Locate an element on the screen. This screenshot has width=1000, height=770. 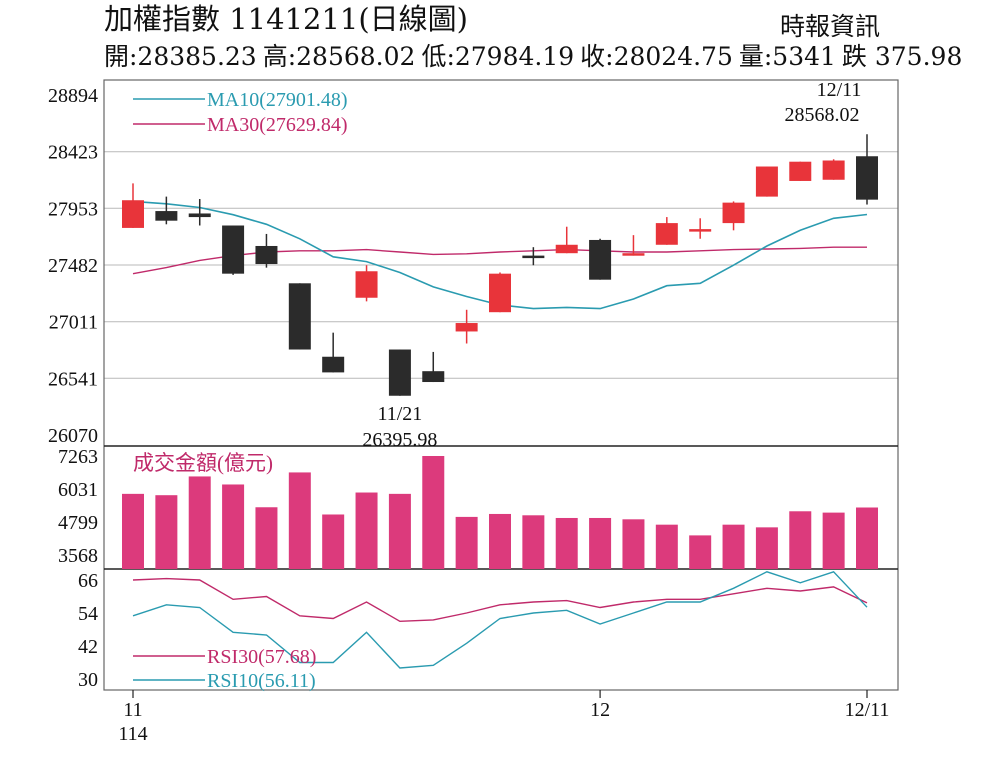
rsi-tick-label: 66 is located at coordinates (88, 581).